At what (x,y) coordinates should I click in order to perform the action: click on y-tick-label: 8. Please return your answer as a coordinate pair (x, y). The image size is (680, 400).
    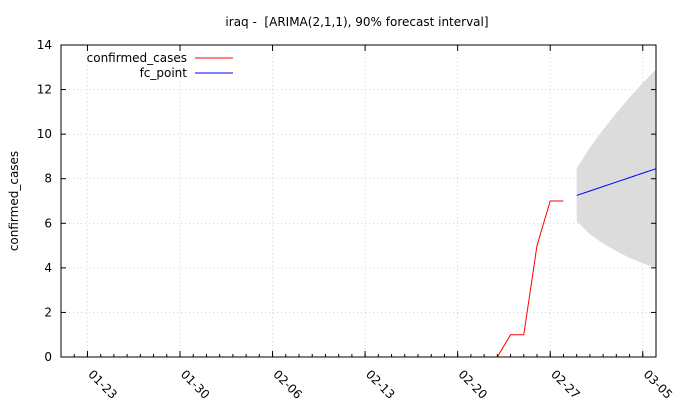
    Looking at the image, I should click on (48, 179).